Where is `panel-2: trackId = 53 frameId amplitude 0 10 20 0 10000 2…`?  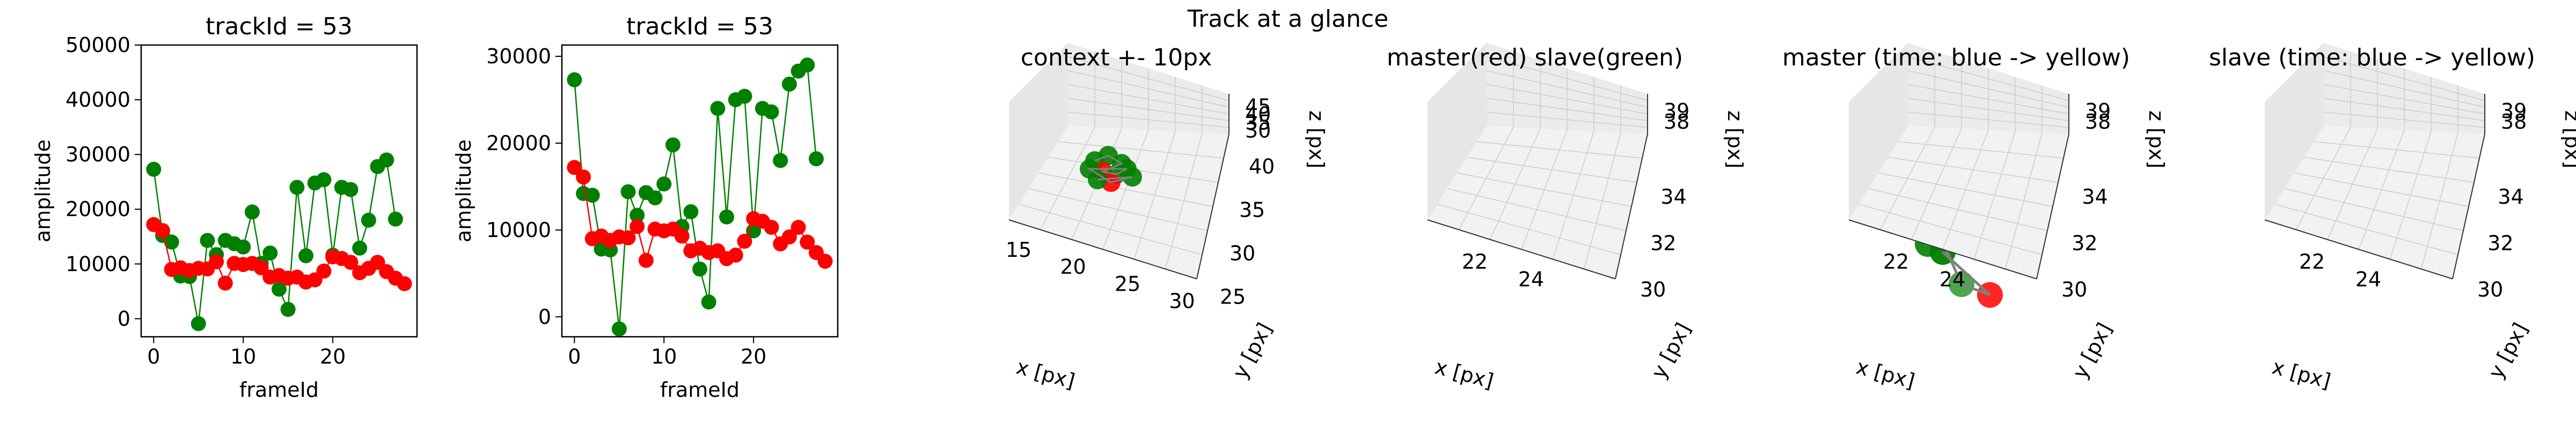 panel-2: trackId = 53 frameId amplitude 0 10 20 0 10000 2… is located at coordinates (645, 207).